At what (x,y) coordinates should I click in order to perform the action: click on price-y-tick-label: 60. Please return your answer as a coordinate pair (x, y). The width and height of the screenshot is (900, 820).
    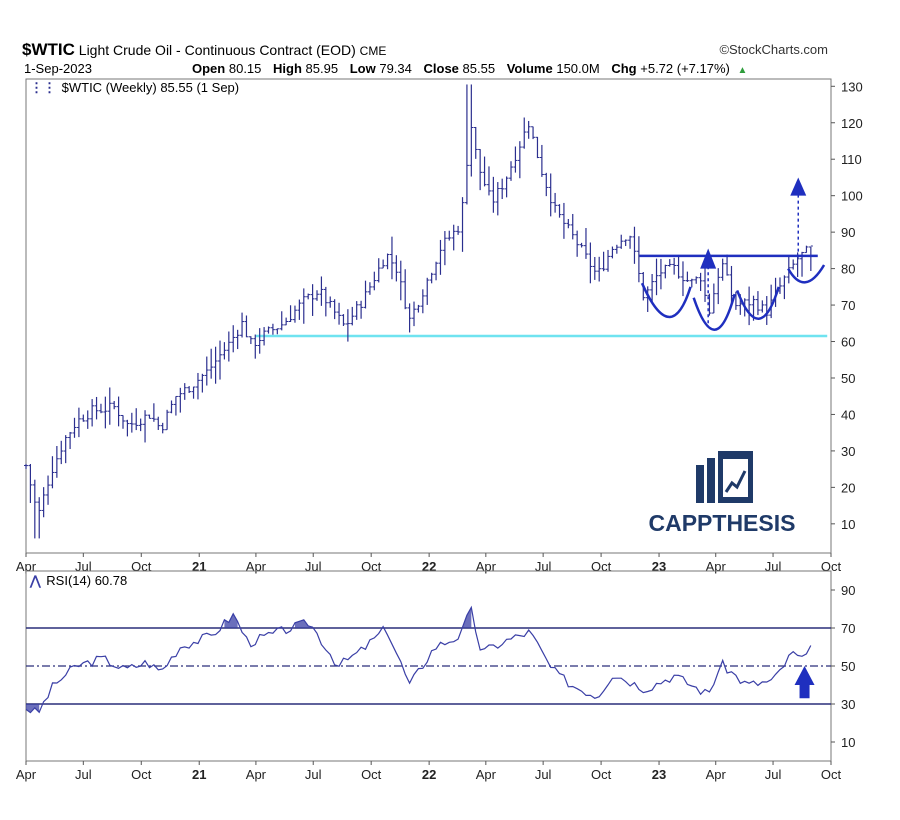
    Looking at the image, I should click on (848, 342).